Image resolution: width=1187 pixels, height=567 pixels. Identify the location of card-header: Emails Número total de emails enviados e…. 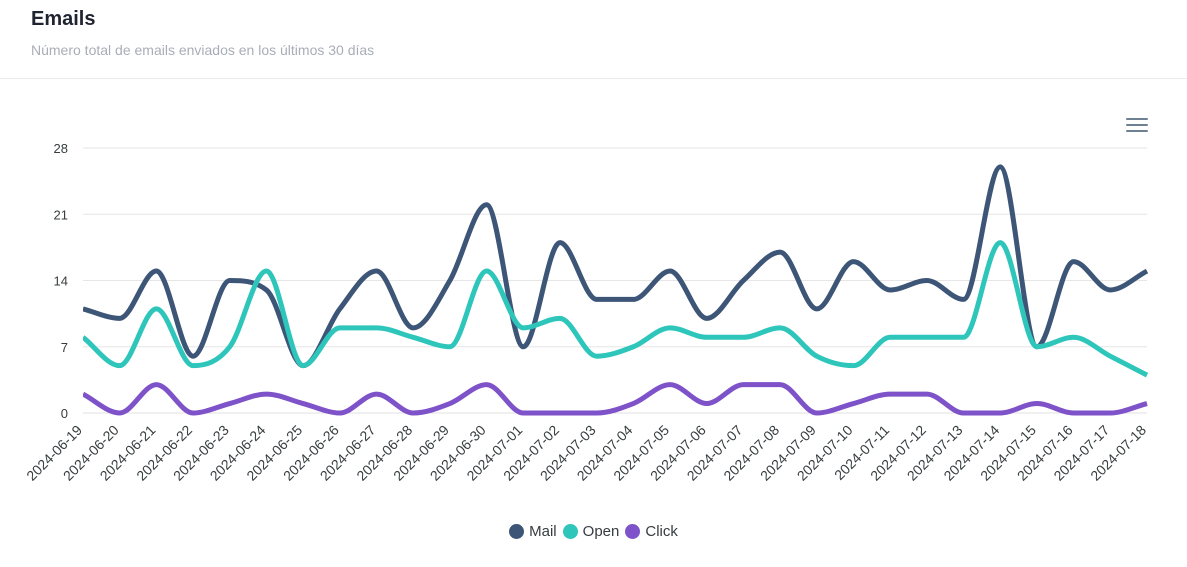
(593, 39).